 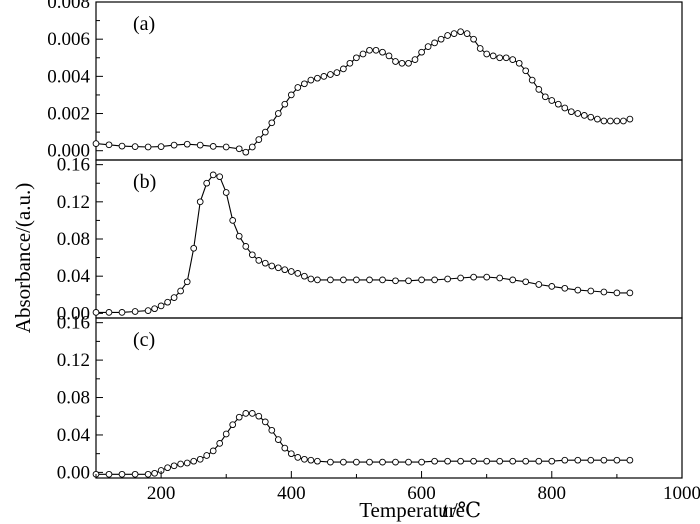 What do you see at coordinates (552, 493) in the screenshot?
I see `x-tick-label: 800` at bounding box center [552, 493].